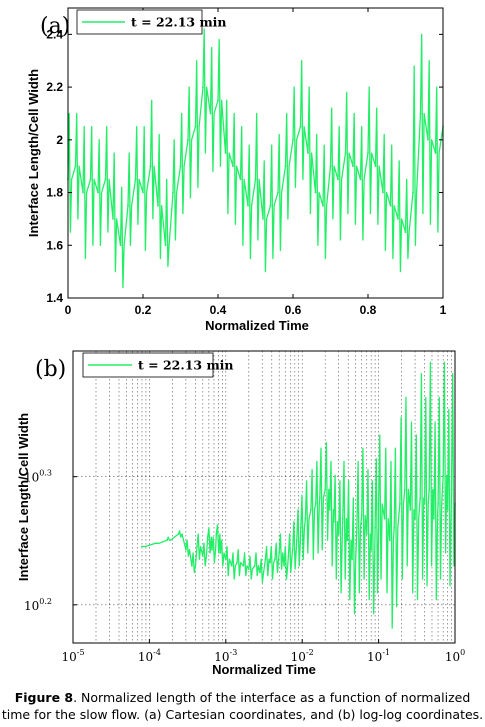 This screenshot has height=727, width=485. What do you see at coordinates (368, 310) in the screenshot?
I see `x-tick-label-a: 0.8` at bounding box center [368, 310].